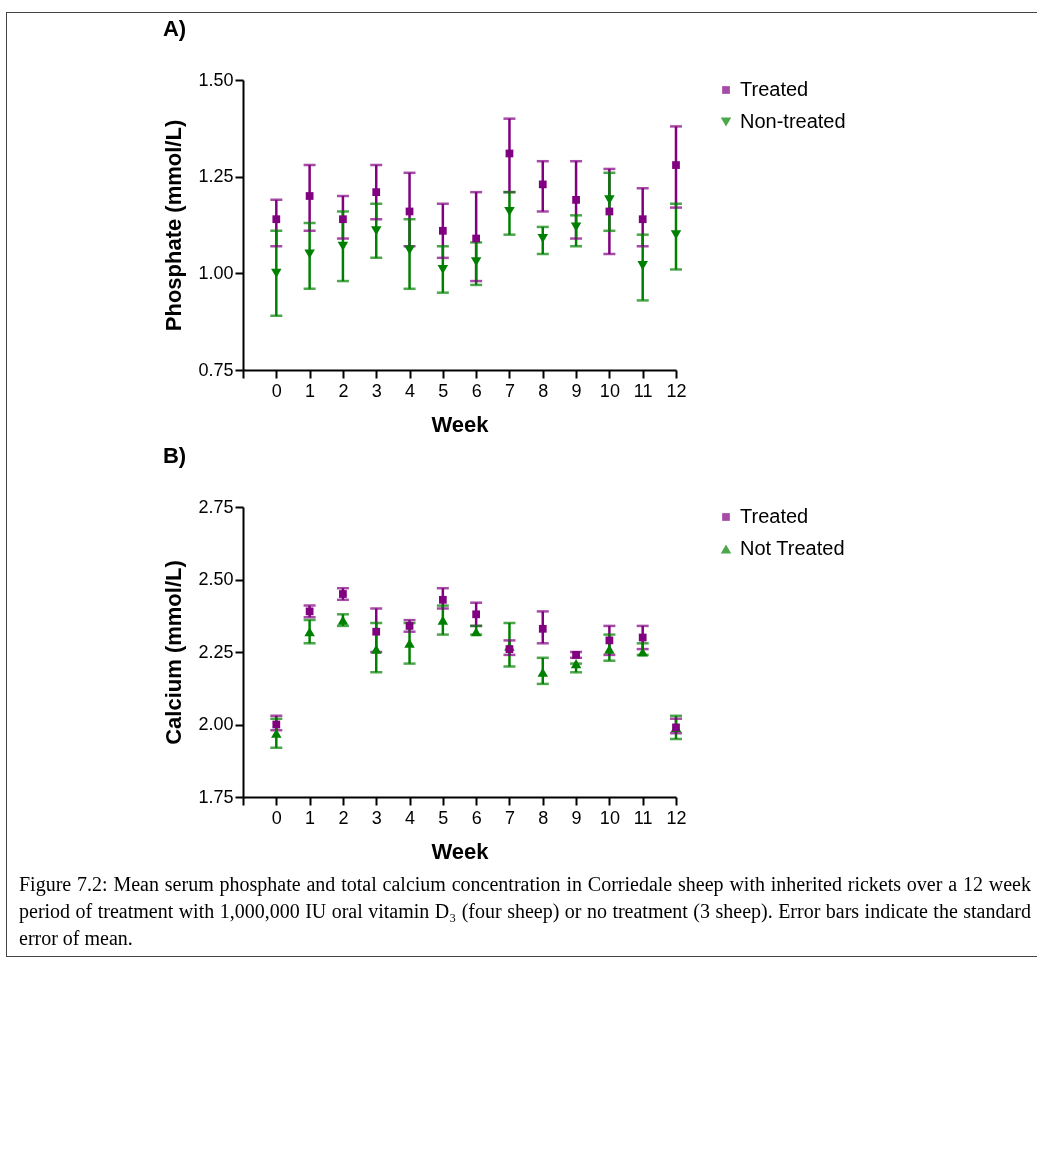  What do you see at coordinates (216, 651) in the screenshot?
I see `y-tick-label: 2.25` at bounding box center [216, 651].